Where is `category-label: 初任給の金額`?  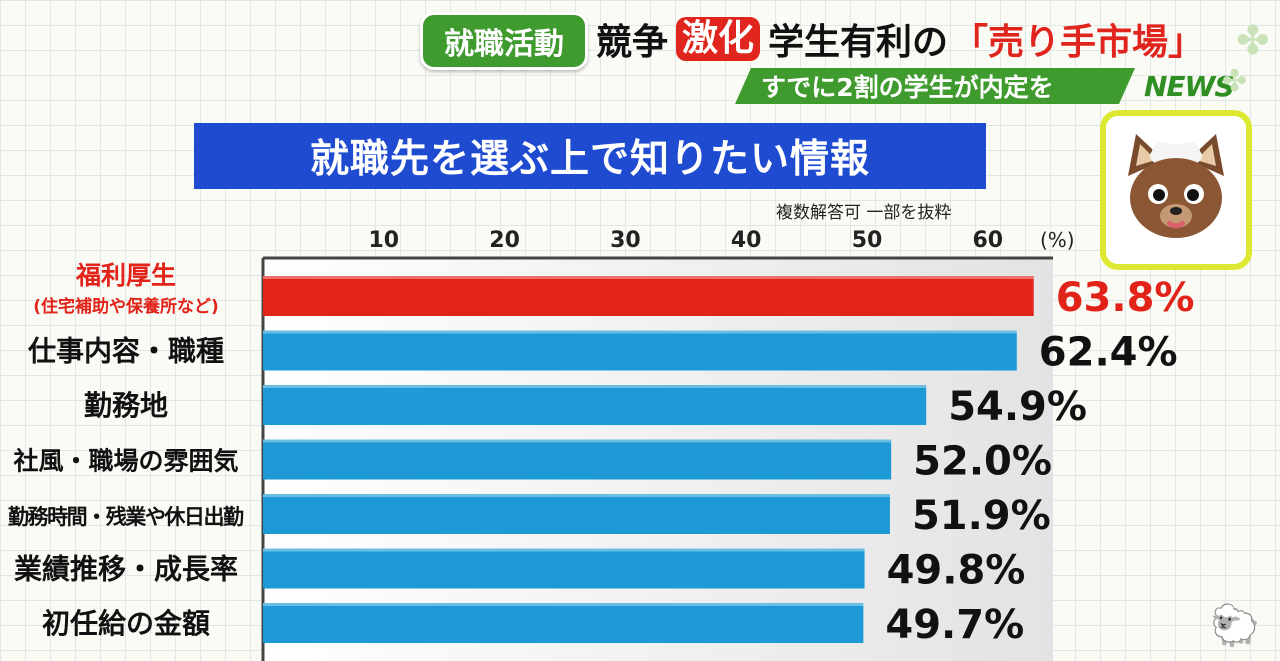
category-label: 初任給の金額 is located at coordinates (126, 623).